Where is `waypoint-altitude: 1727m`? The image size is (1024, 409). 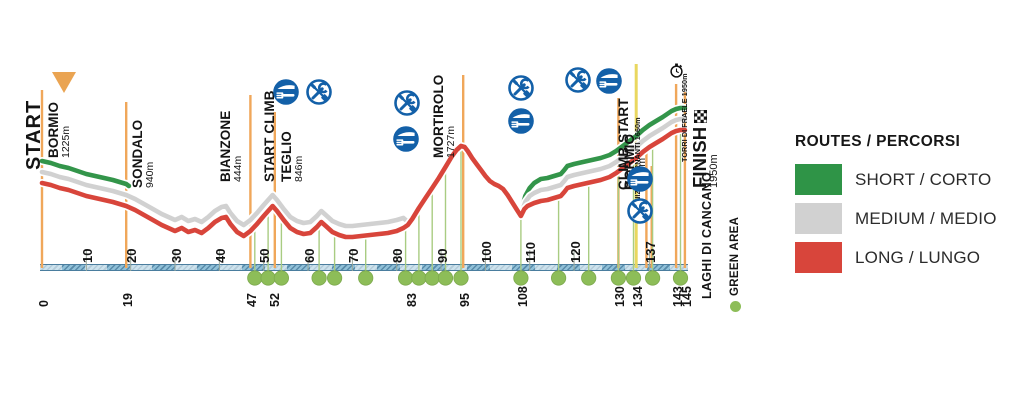
waypoint-altitude: 1727m is located at coordinates (451, 141).